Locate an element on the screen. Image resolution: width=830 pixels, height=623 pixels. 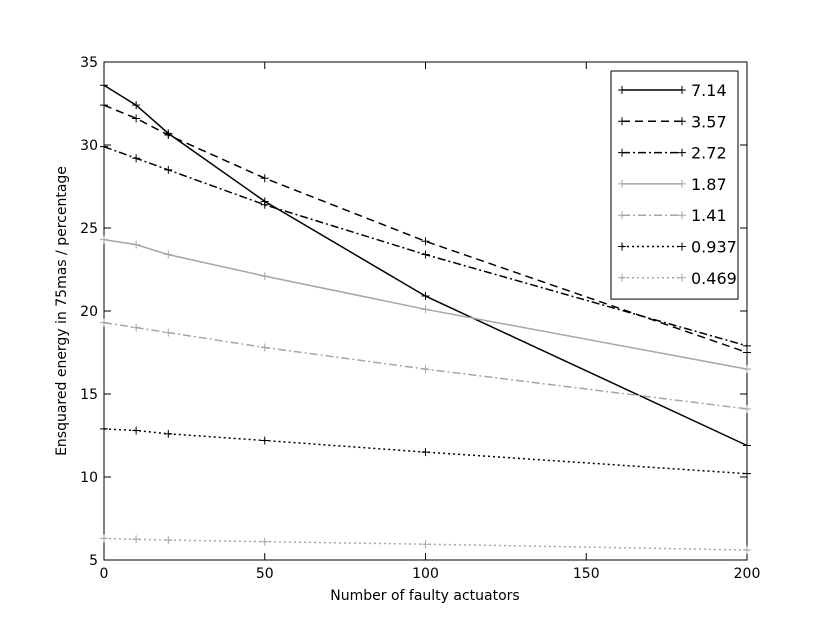
y-tick-label: 5 is located at coordinates (93, 561).